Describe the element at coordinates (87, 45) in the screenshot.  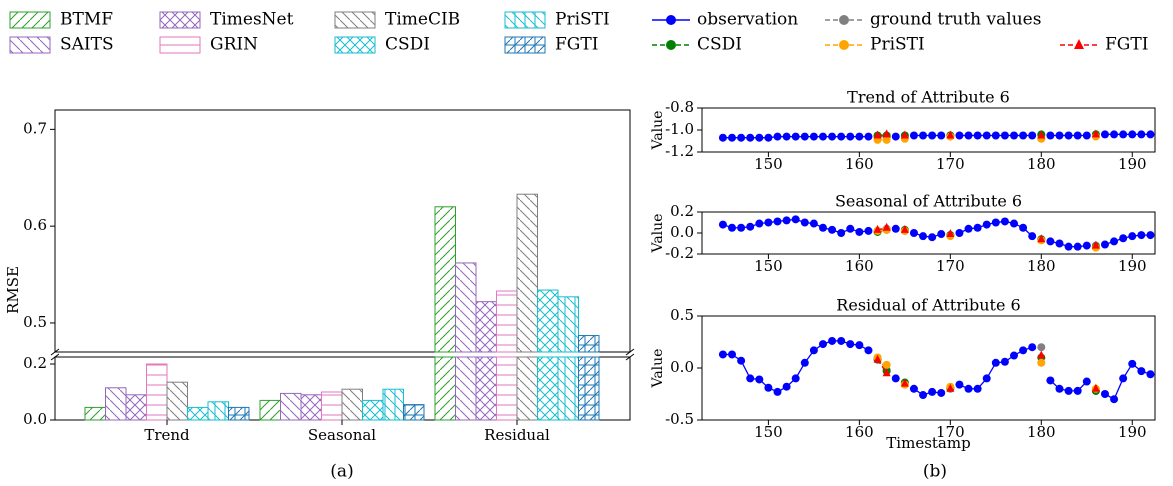
I see `legend-label: SAITS` at that location.